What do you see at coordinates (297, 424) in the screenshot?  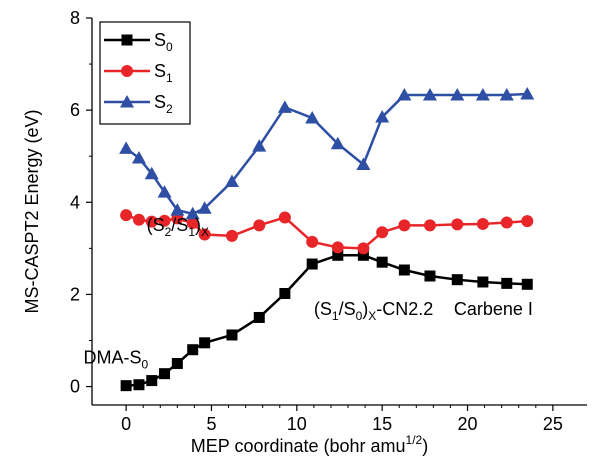 I see `x-tick-label: 10` at bounding box center [297, 424].